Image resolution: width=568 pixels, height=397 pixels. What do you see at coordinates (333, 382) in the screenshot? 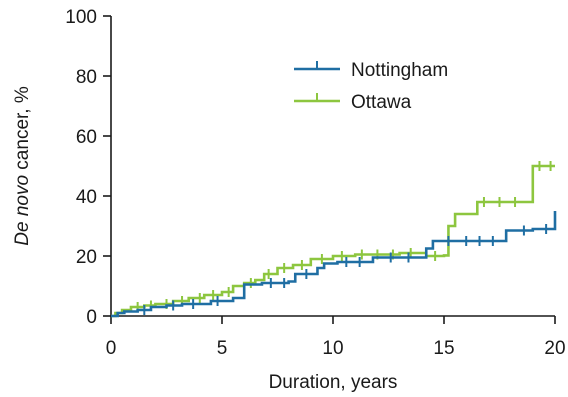
I see `x-axis-label: Duration, years` at bounding box center [333, 382].